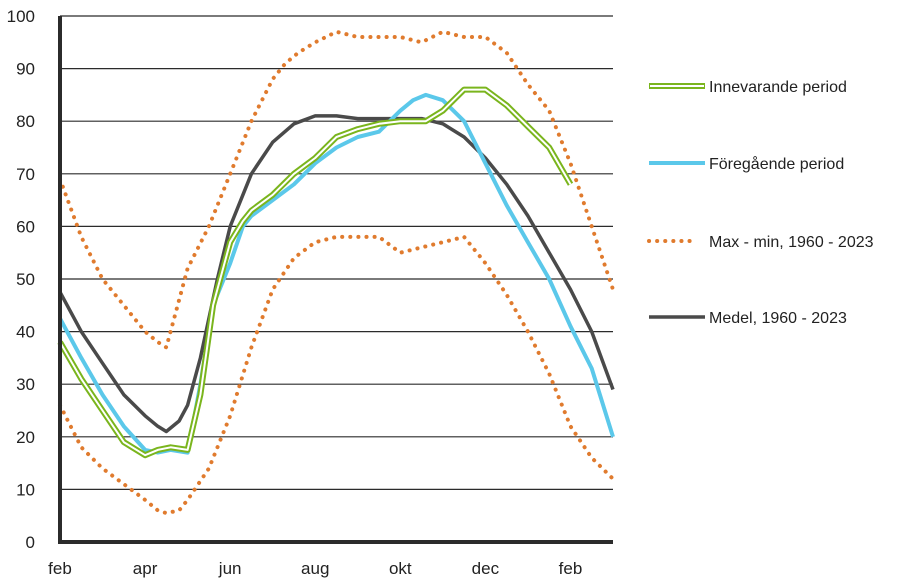 This screenshot has width=901, height=581. I want to click on y-tick-label: 60, so click(25, 226).